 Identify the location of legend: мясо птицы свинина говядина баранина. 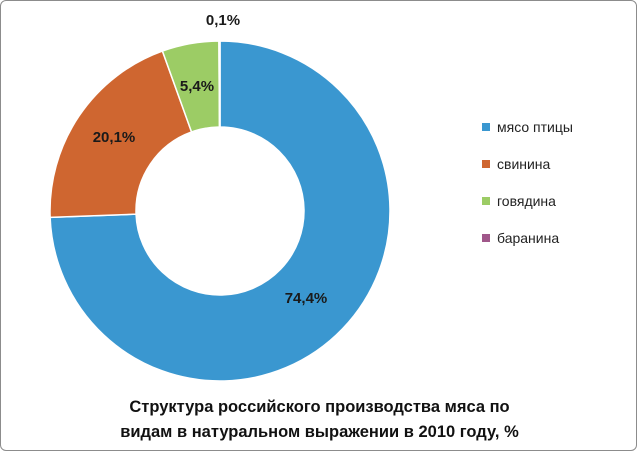
(557, 191).